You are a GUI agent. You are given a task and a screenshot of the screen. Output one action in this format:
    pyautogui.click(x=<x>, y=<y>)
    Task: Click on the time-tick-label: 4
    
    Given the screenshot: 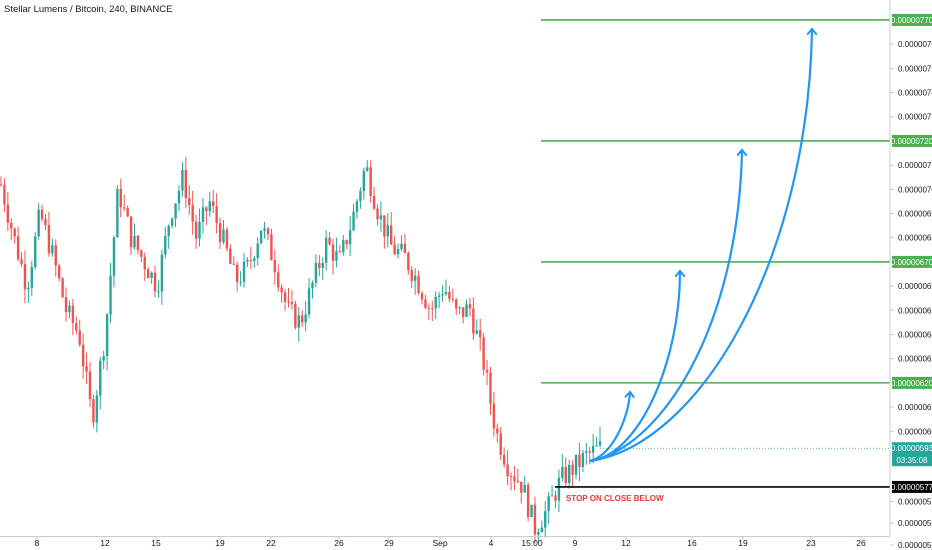 What is the action you would take?
    pyautogui.click(x=491, y=543)
    